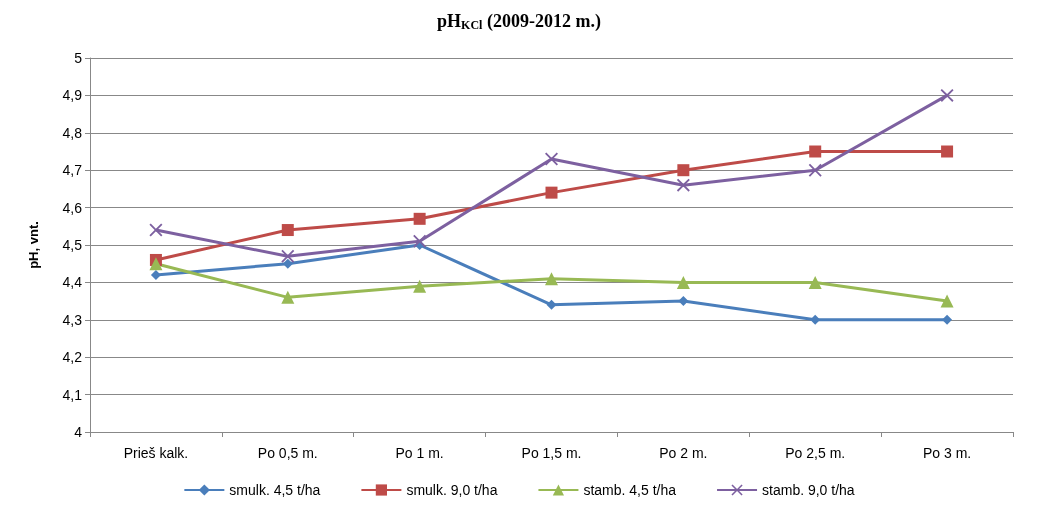  Describe the element at coordinates (551, 453) in the screenshot. I see `x-tick-label: Po 1,5 m.` at that location.